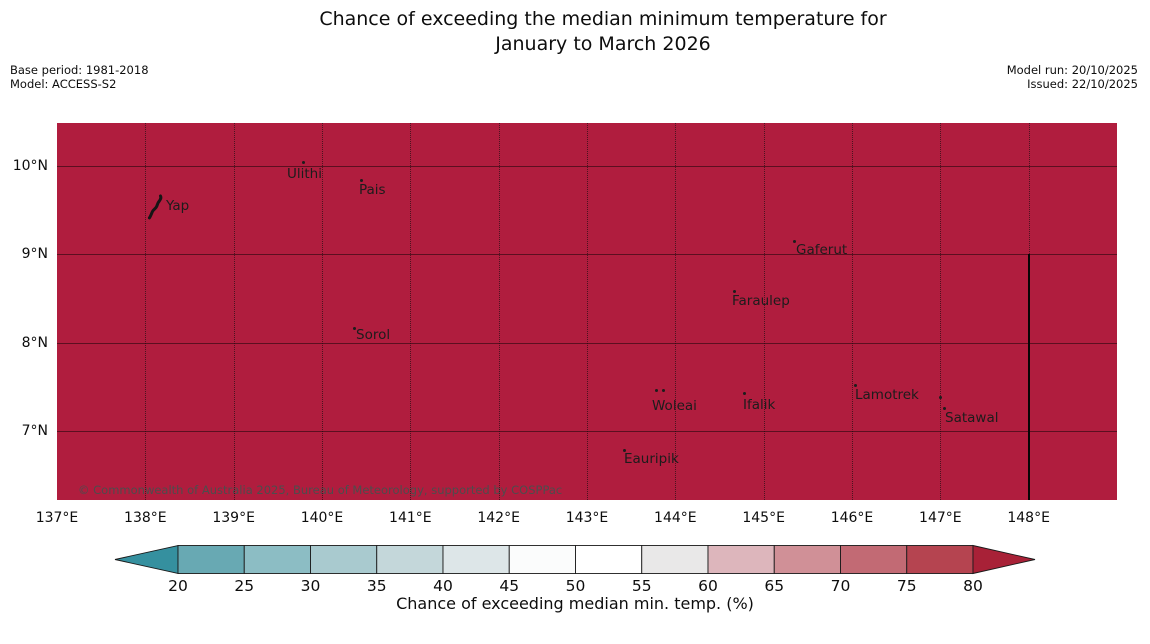 The height and width of the screenshot is (644, 1150). What do you see at coordinates (443, 586) in the screenshot?
I see `colorbar-tick-label: 40` at bounding box center [443, 586].